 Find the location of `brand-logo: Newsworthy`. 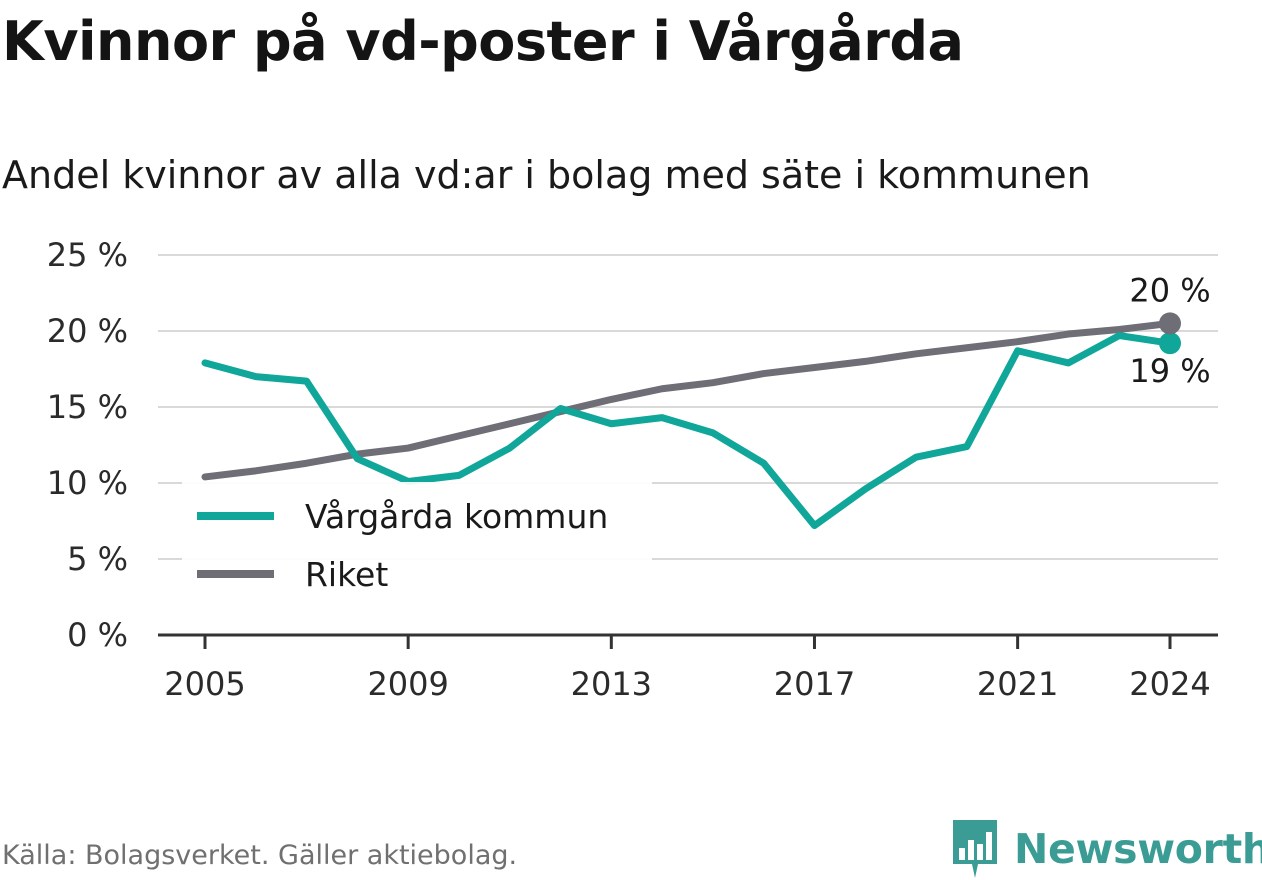

brand-logo: Newsworthy is located at coordinates (1106, 849).